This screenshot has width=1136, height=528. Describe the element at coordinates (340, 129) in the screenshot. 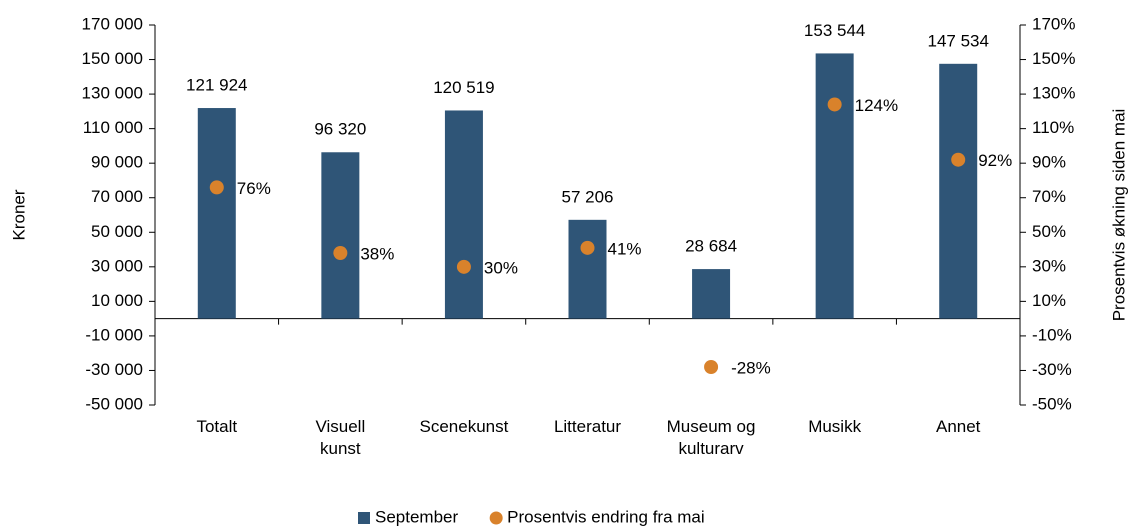

I see `bar-label: 96 320` at that location.